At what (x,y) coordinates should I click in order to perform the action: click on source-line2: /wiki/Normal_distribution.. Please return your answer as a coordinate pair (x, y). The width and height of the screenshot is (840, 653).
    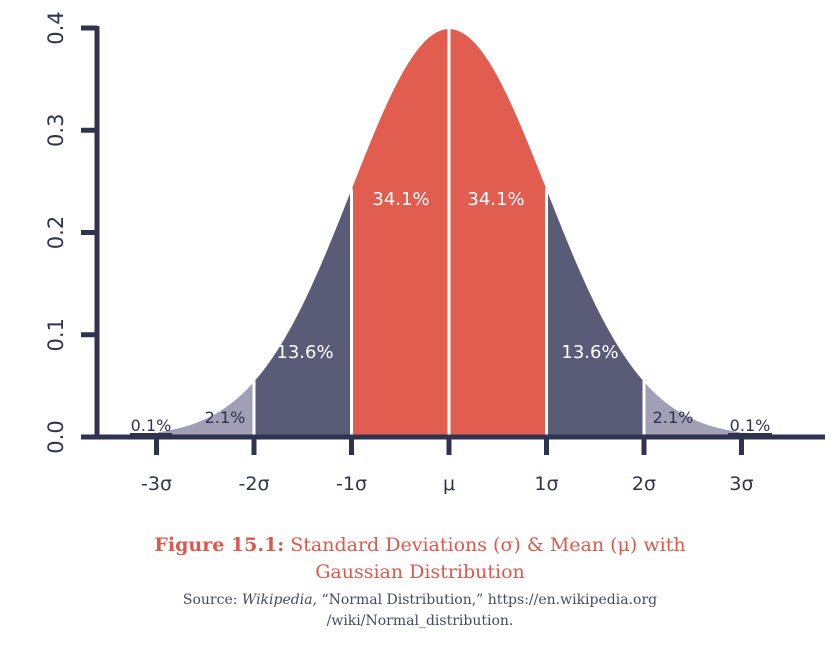
    Looking at the image, I should click on (420, 621).